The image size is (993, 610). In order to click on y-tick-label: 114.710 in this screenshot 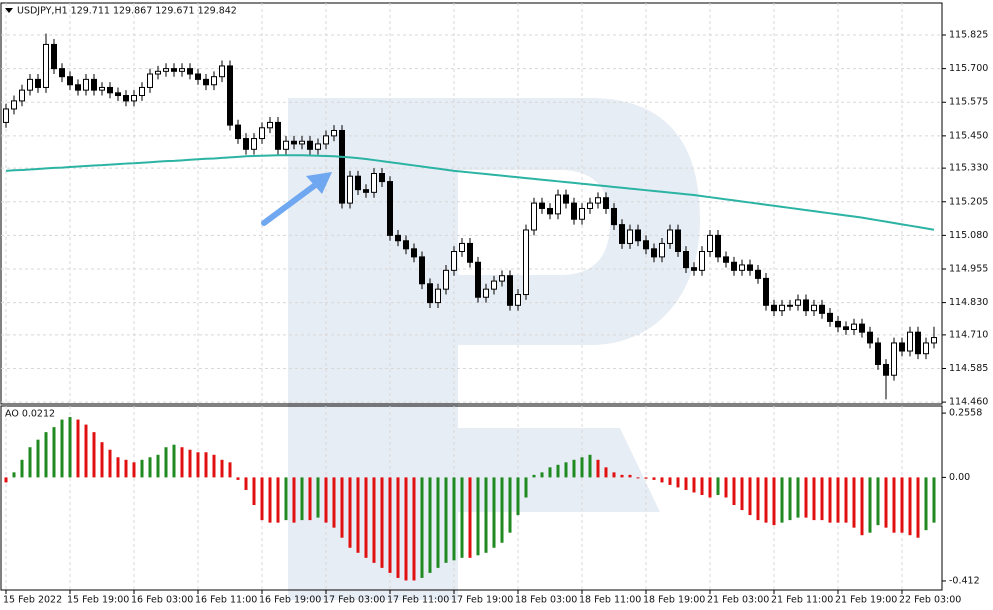, I will do `click(968, 334)`.